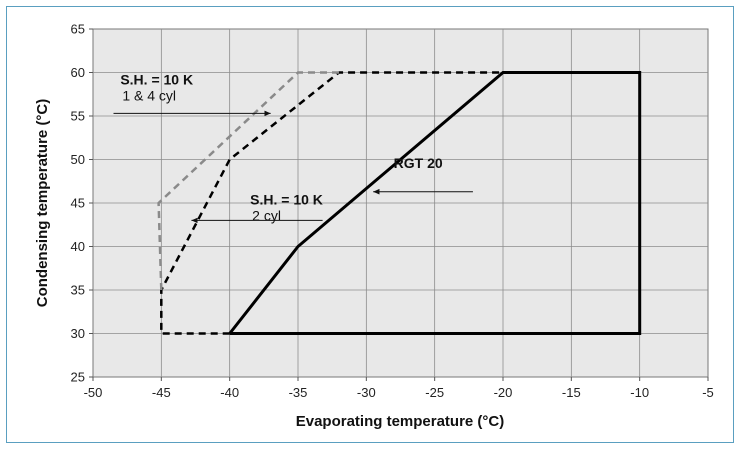  What do you see at coordinates (571, 392) in the screenshot?
I see `x-tick-label: -15` at bounding box center [571, 392].